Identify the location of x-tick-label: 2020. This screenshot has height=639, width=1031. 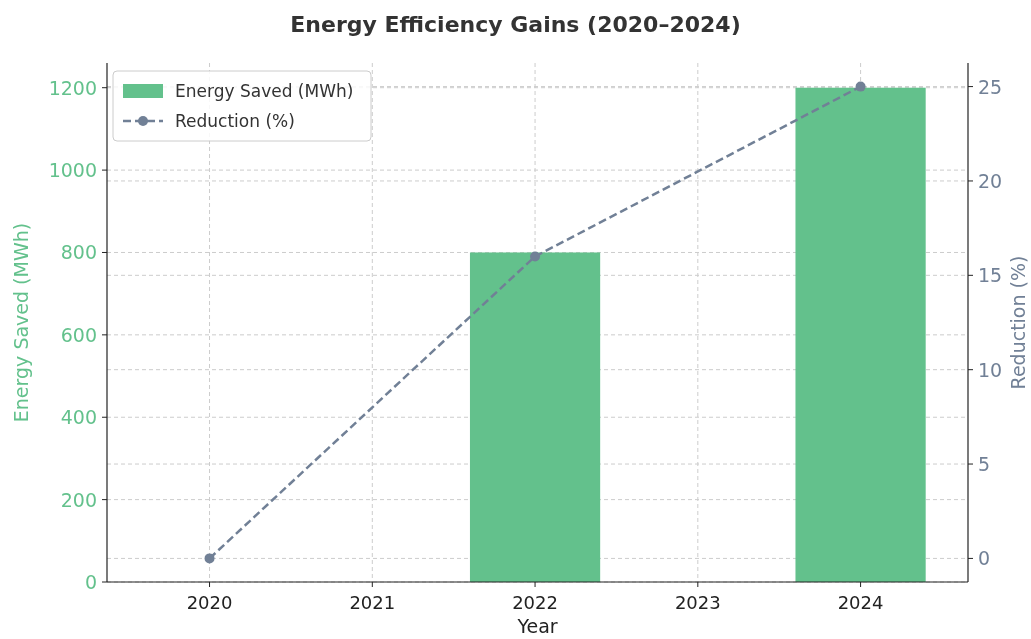
(209, 602).